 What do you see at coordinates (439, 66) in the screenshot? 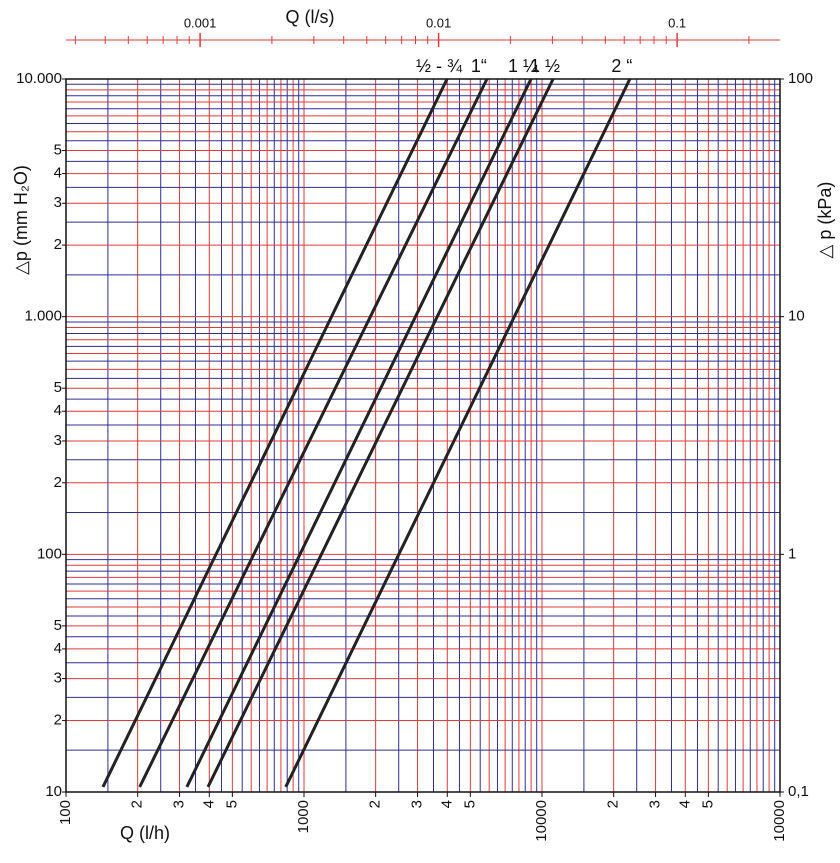
I see `series-label: ½ - ¾` at bounding box center [439, 66].